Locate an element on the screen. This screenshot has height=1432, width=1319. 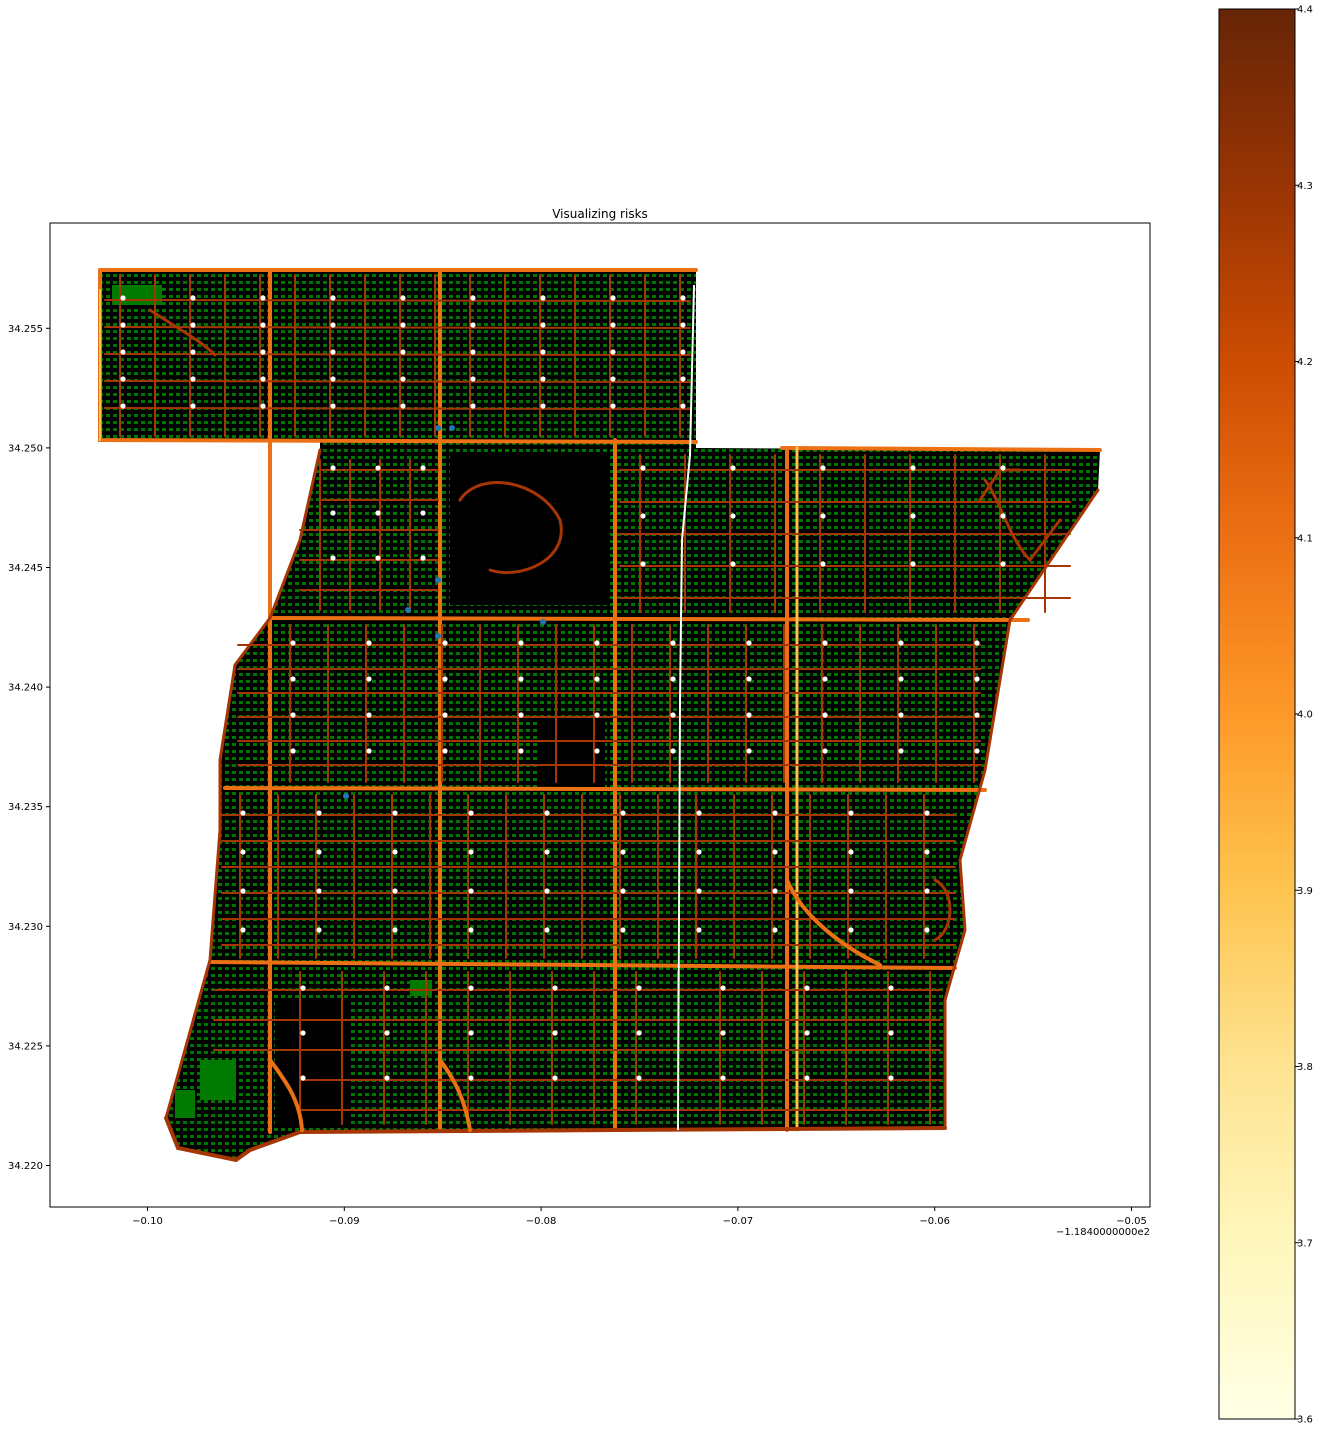
colorbar-tick-label: 4.4 is located at coordinates (1305, 10).